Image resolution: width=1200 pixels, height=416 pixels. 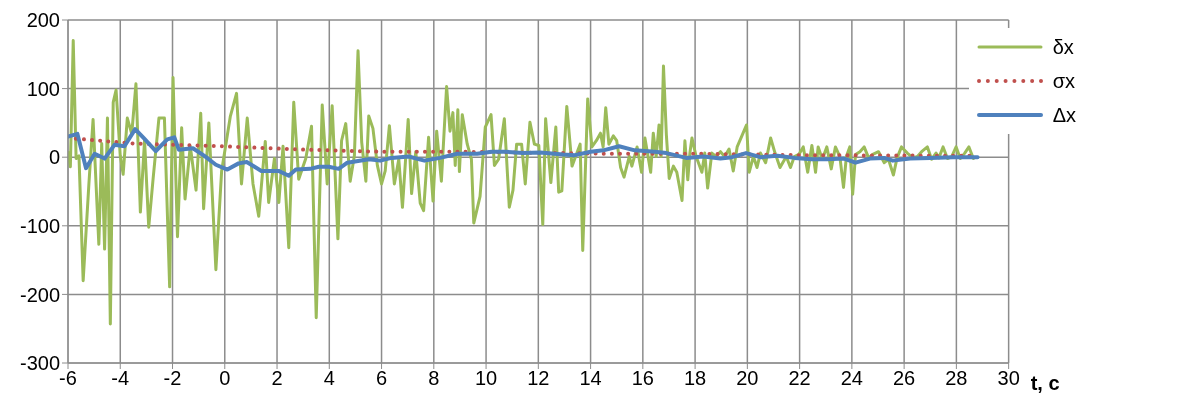 What do you see at coordinates (172, 378) in the screenshot?
I see `x-tick-label: -2` at bounding box center [172, 378].